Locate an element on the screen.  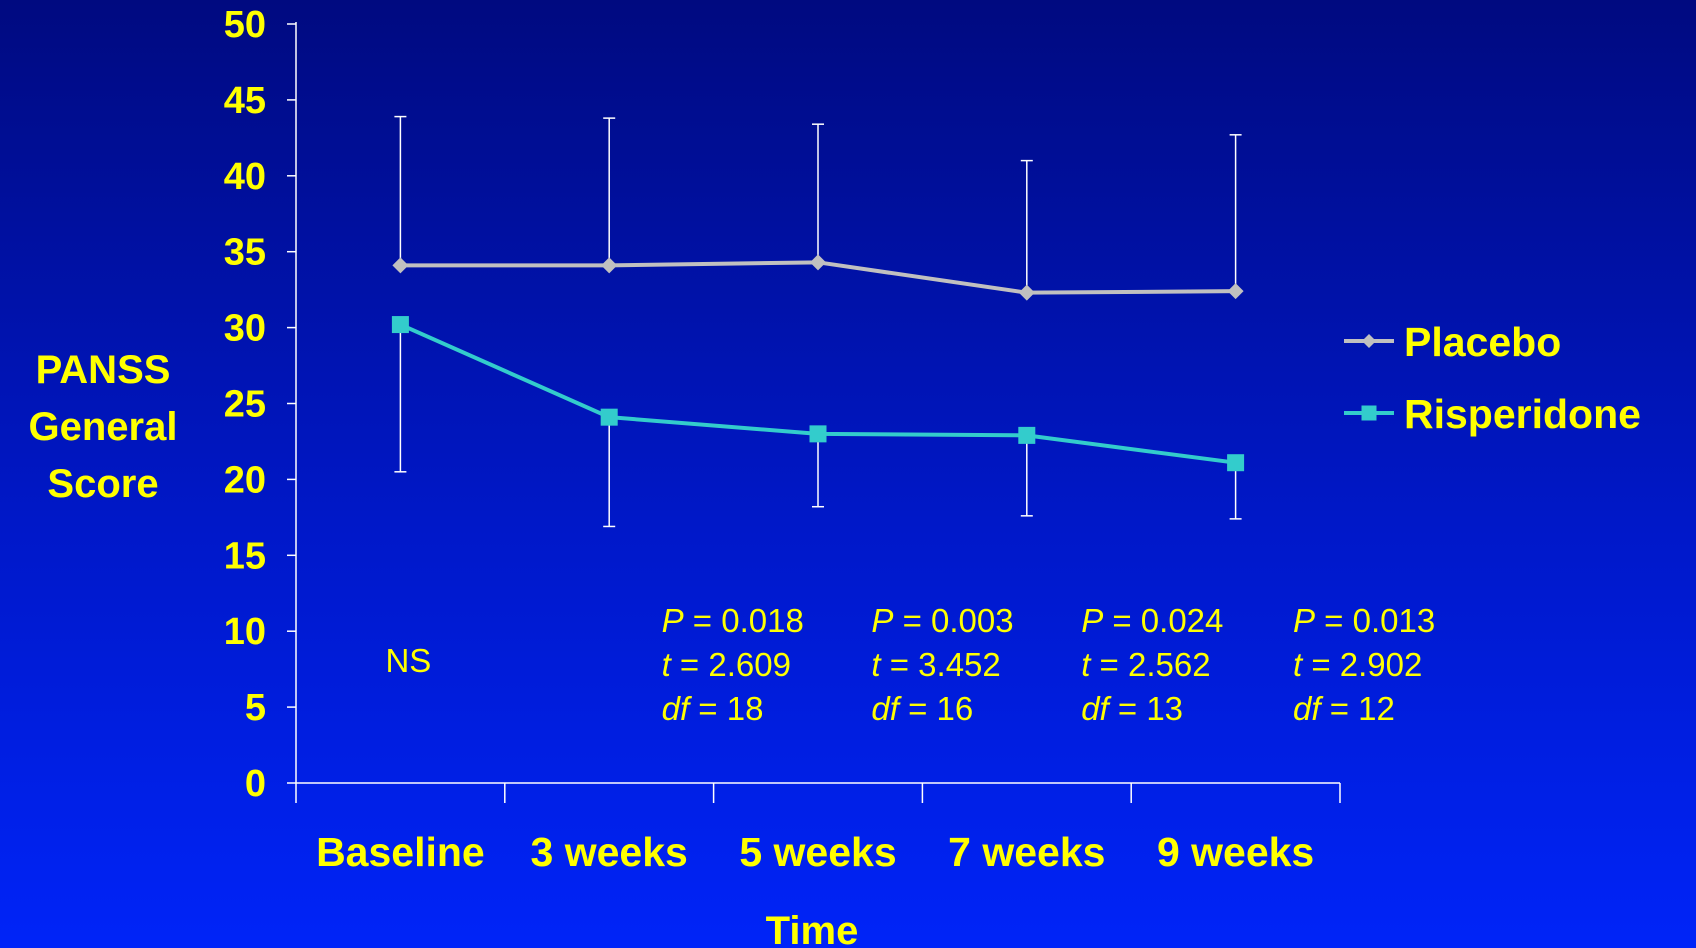
legend-label: Risperidone is located at coordinates (1522, 414).